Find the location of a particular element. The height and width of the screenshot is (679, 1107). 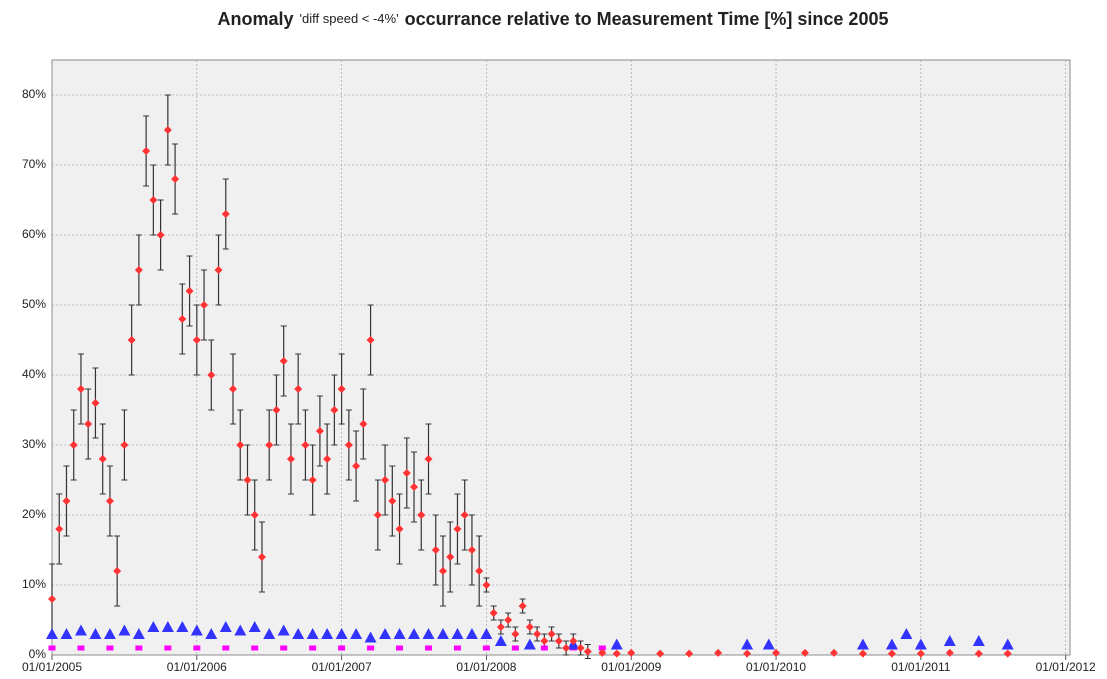

y-tick-label: 80% is located at coordinates (34, 94).